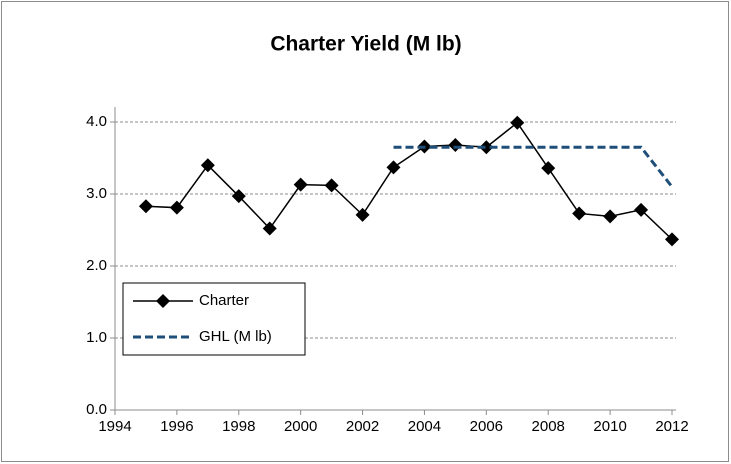  I want to click on x-tick-label: 1996, so click(176, 426).